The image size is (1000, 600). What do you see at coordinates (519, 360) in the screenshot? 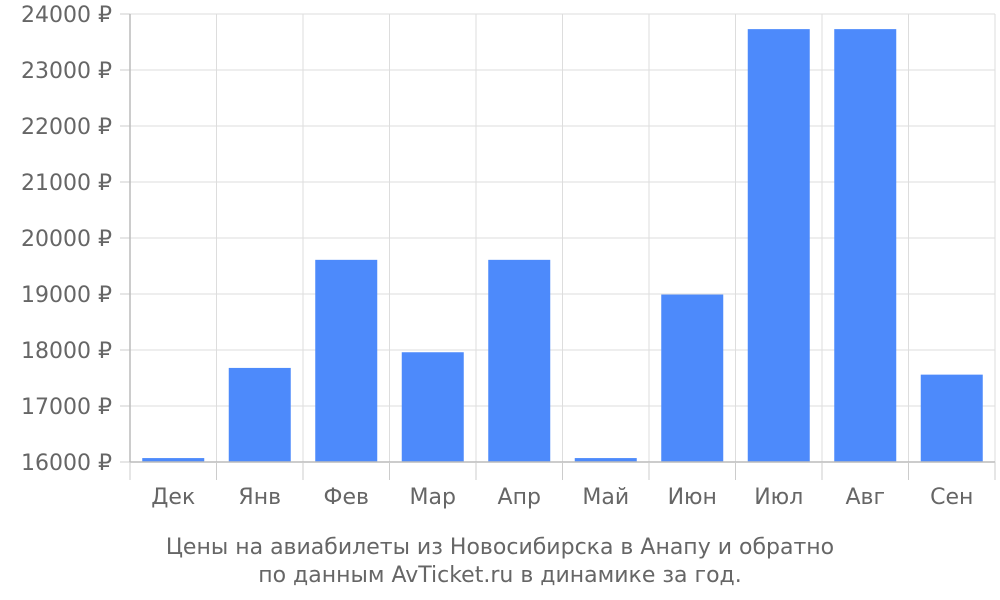
I see `bar-Апр` at bounding box center [519, 360].